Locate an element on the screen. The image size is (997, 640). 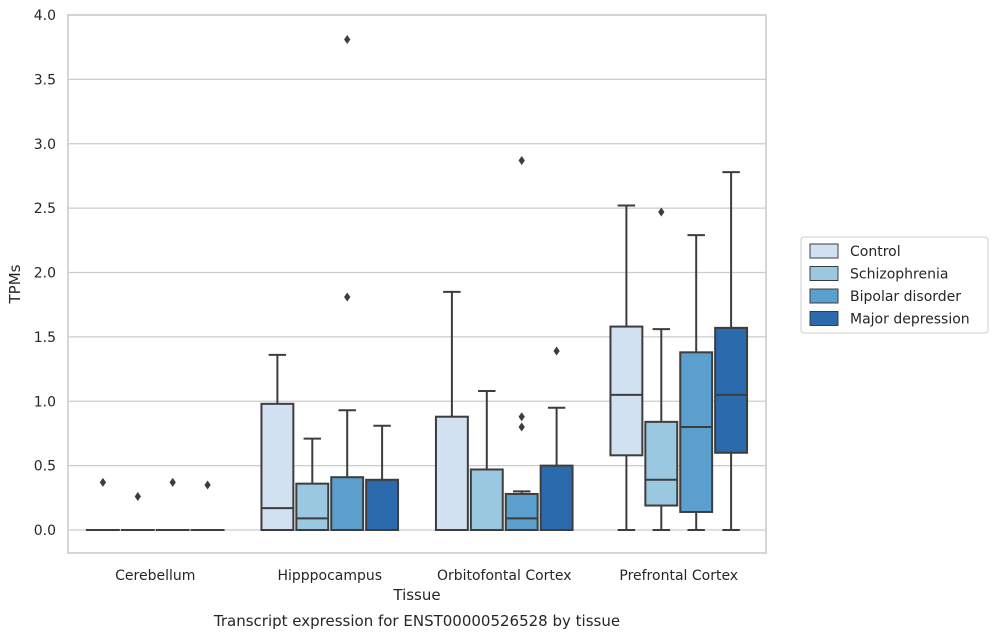
x-tick-label: Prefrontal Cortex is located at coordinates (678, 576).